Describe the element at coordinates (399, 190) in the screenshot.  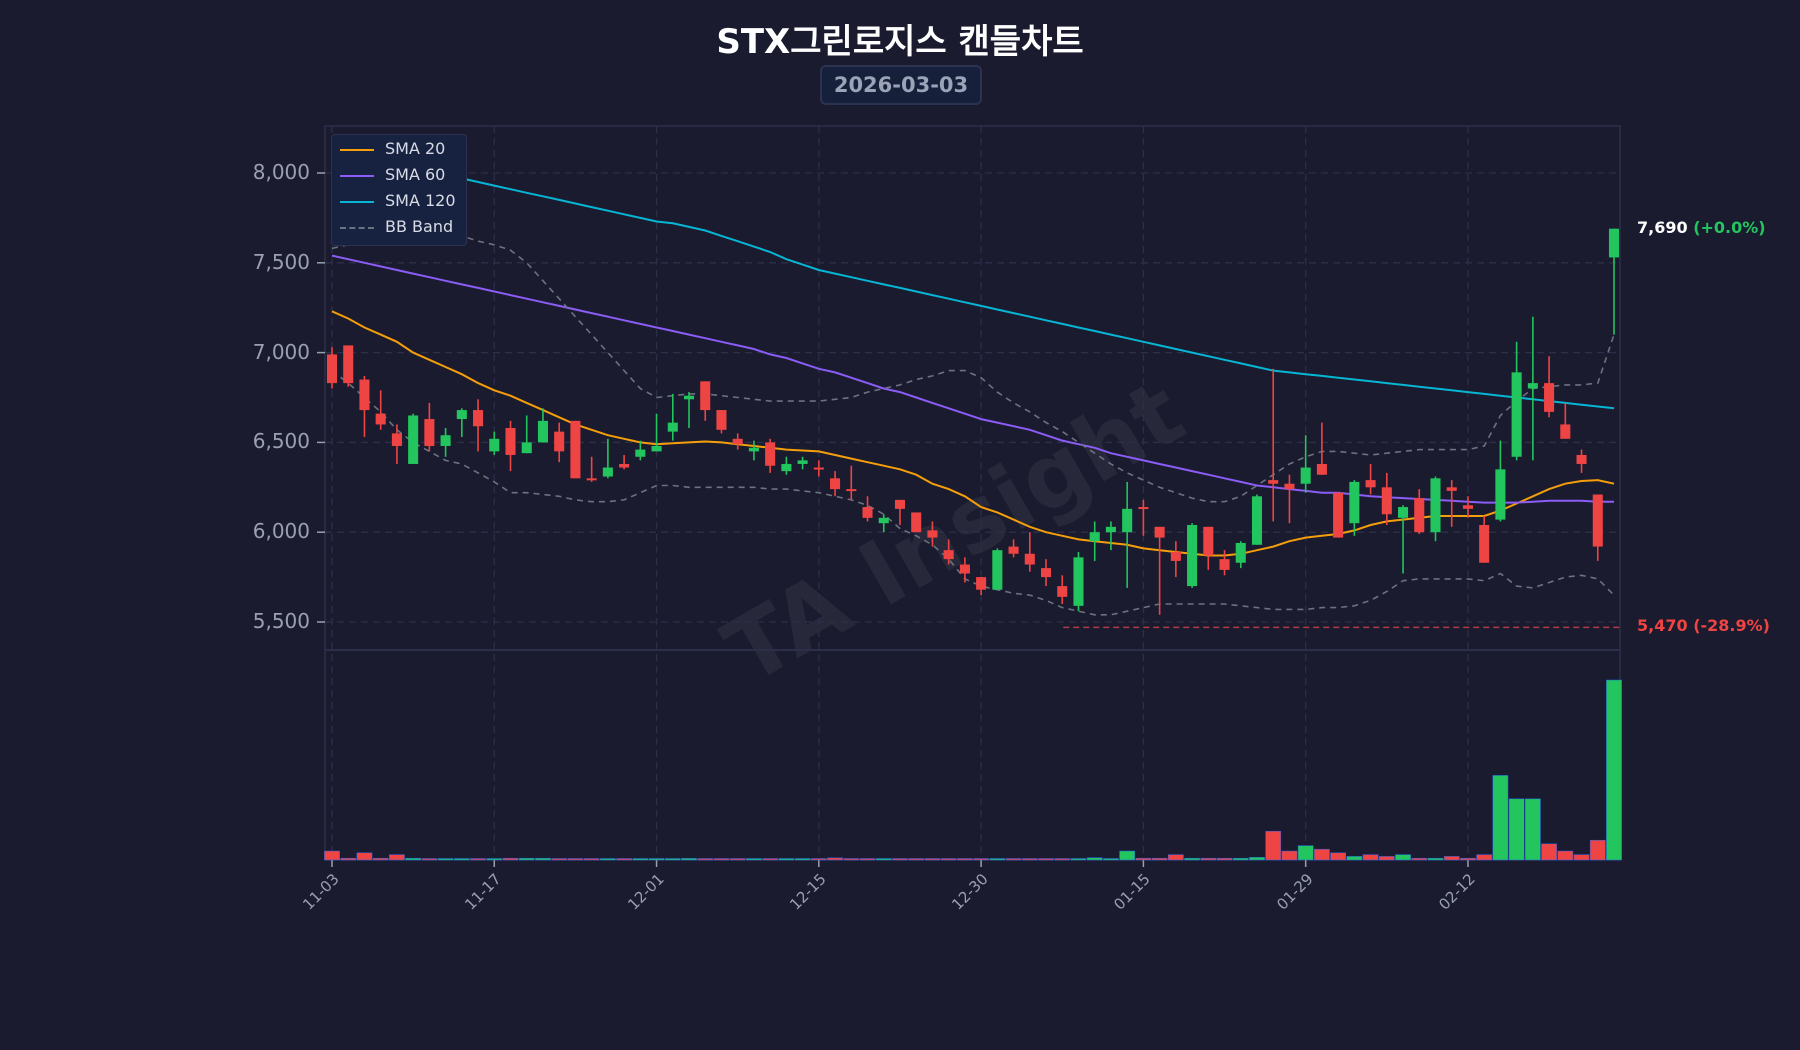
I see `chart-legend: SMA 20 SMA 60 SMA 120 BB Band` at that location.